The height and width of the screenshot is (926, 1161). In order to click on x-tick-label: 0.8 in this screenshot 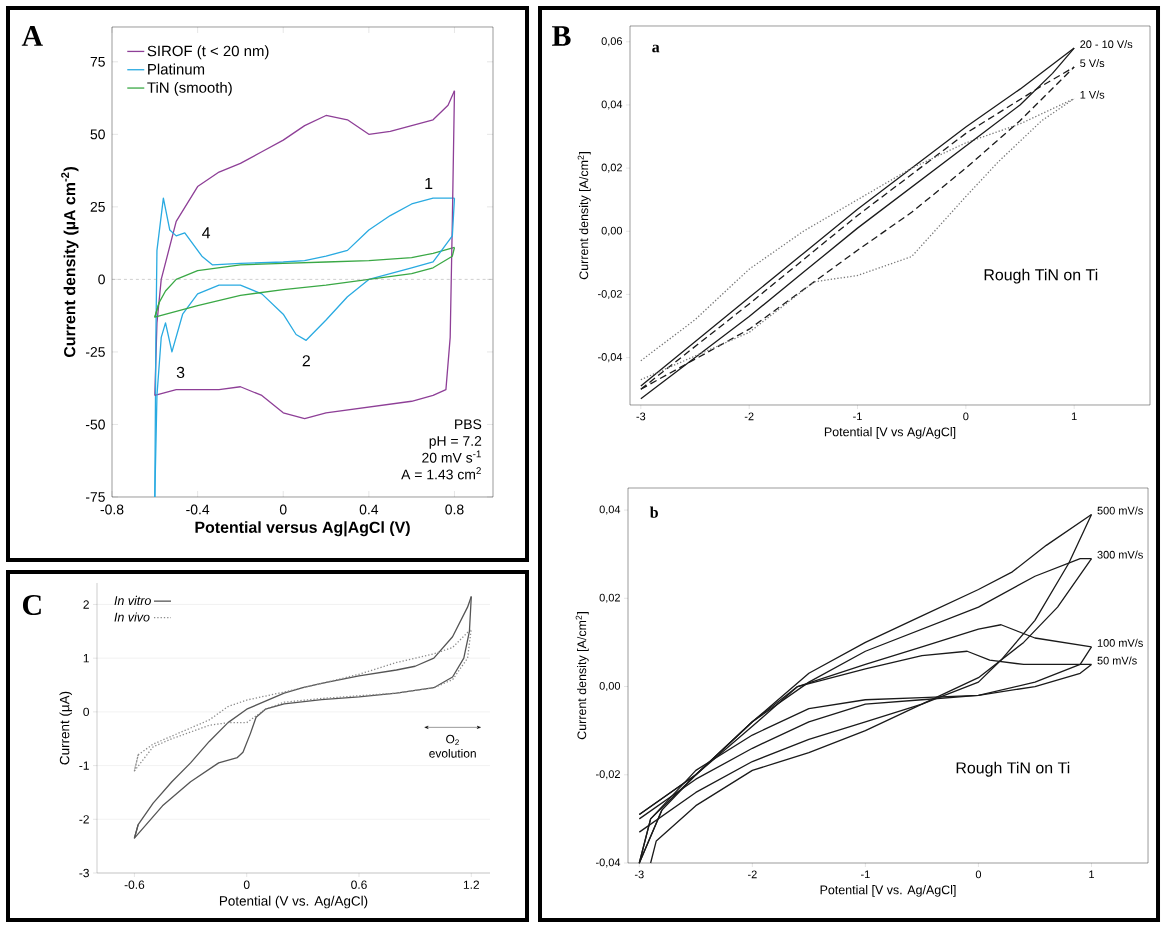, I will do `click(454, 509)`.